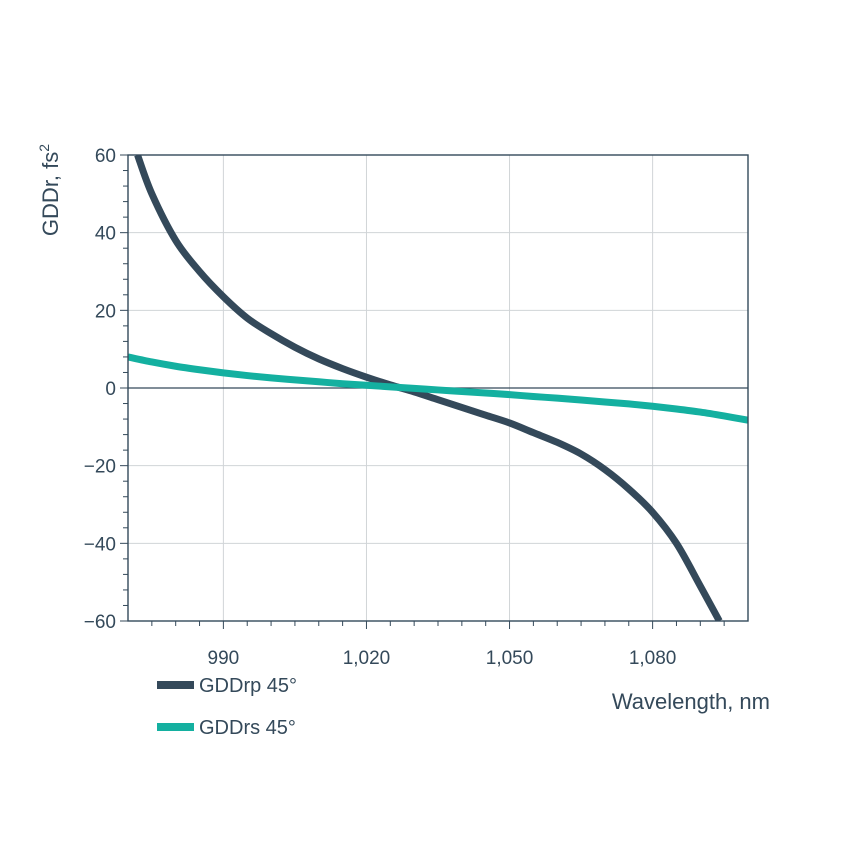 This screenshot has width=852, height=857. What do you see at coordinates (442, 658) in the screenshot?
I see `x-tick-labels: 990 1,020 1,050 1,080` at bounding box center [442, 658].